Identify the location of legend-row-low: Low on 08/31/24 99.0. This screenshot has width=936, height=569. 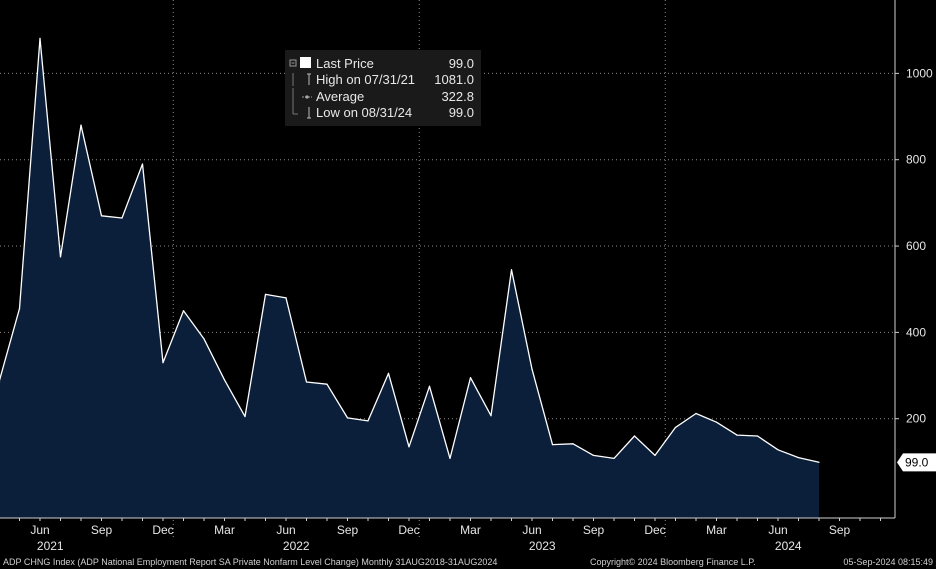
(383, 112).